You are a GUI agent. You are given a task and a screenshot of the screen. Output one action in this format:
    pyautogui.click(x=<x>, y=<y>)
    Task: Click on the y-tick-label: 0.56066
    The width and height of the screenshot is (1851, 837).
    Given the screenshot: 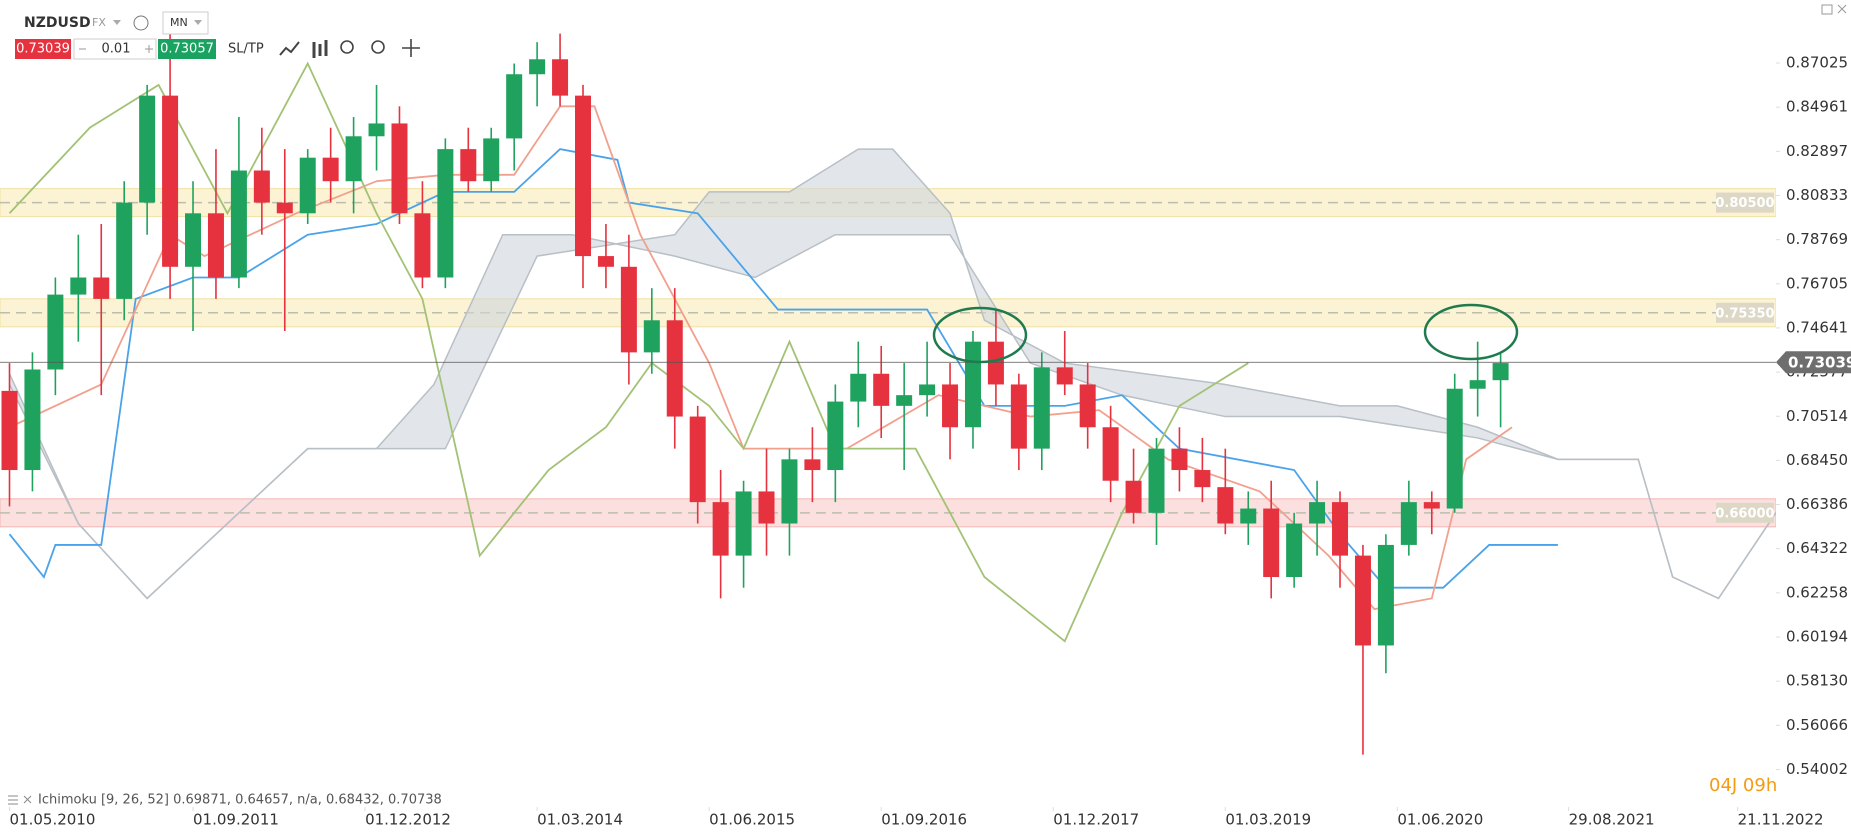 What is the action you would take?
    pyautogui.click(x=1817, y=725)
    